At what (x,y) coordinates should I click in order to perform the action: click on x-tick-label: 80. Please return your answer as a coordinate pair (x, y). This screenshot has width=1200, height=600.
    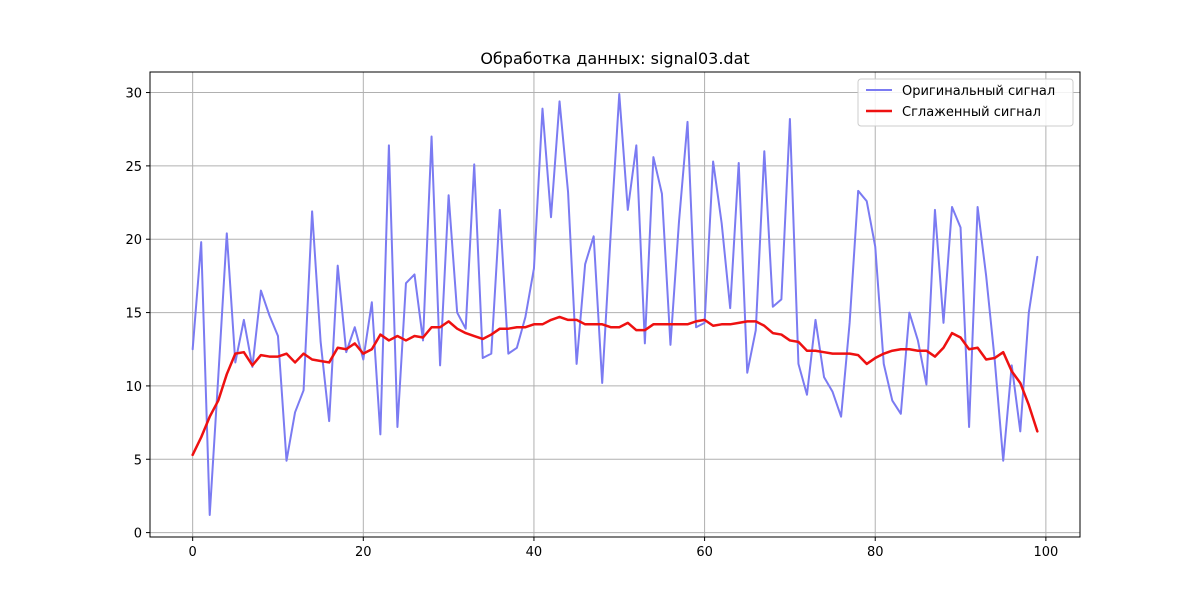
    Looking at the image, I should click on (875, 552).